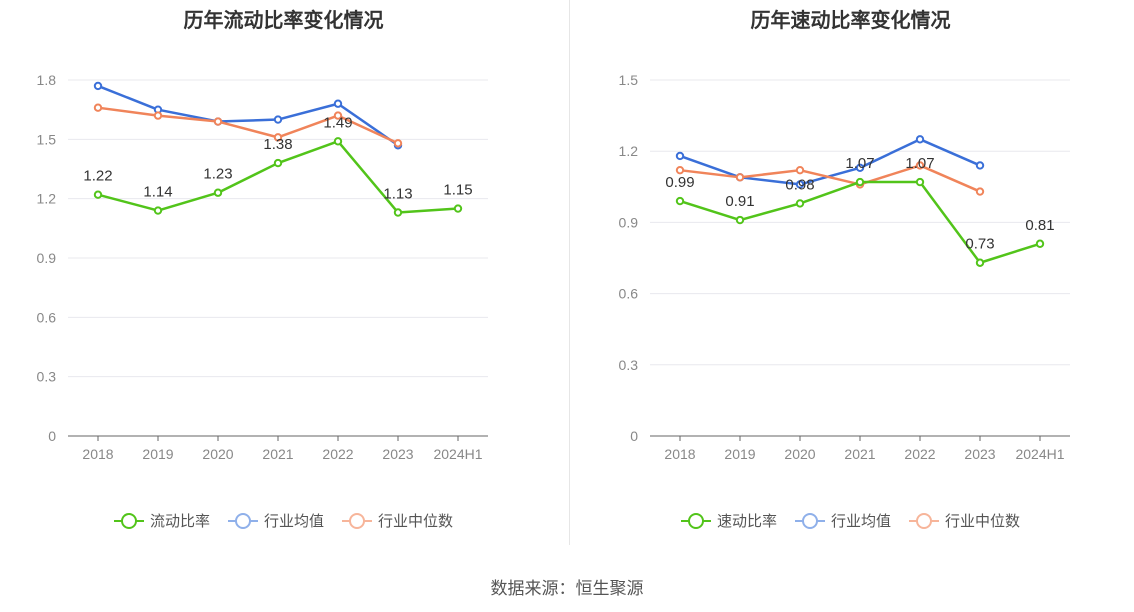 This screenshot has height=612, width=1134. I want to click on legend: 速动比率 行业均值 行业中位数, so click(850, 520).